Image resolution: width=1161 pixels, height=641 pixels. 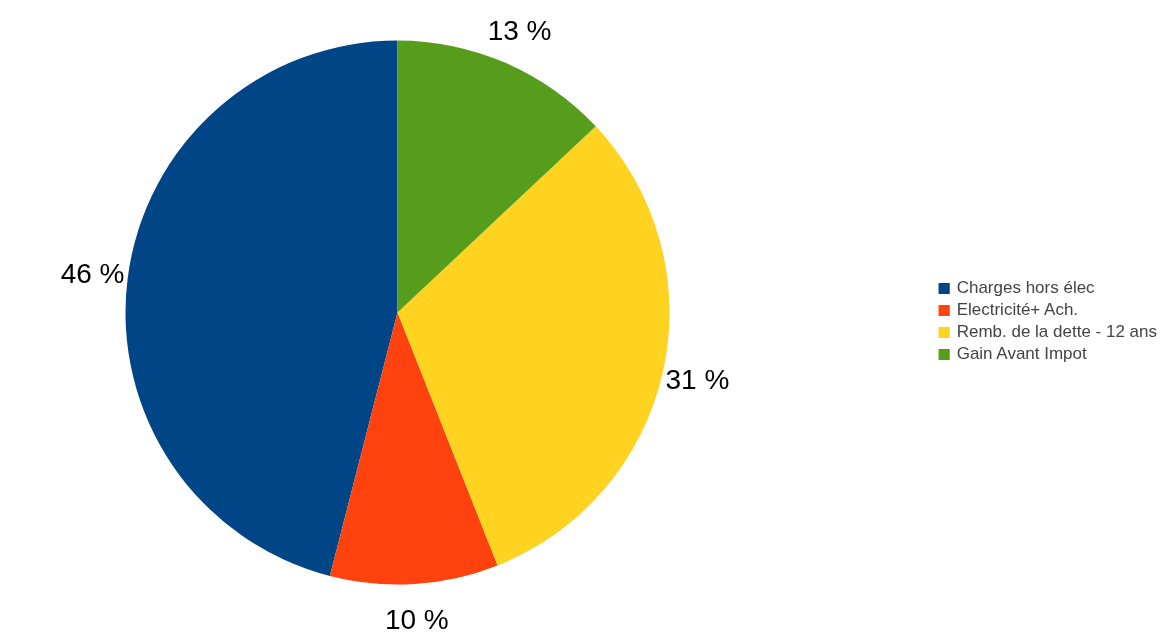 I want to click on legend-label: Gain Avant Impot, so click(x=1021, y=353).